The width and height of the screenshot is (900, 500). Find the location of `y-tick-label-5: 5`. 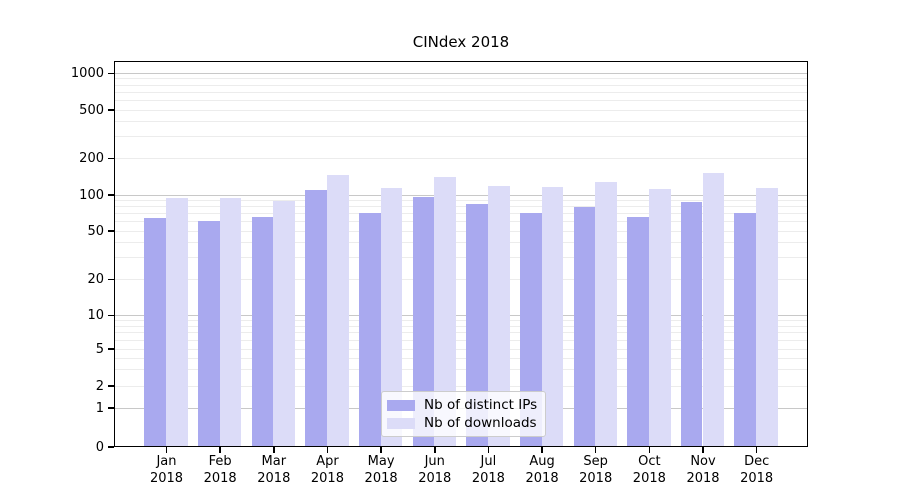

y-tick-label-5: 5 is located at coordinates (99, 349).